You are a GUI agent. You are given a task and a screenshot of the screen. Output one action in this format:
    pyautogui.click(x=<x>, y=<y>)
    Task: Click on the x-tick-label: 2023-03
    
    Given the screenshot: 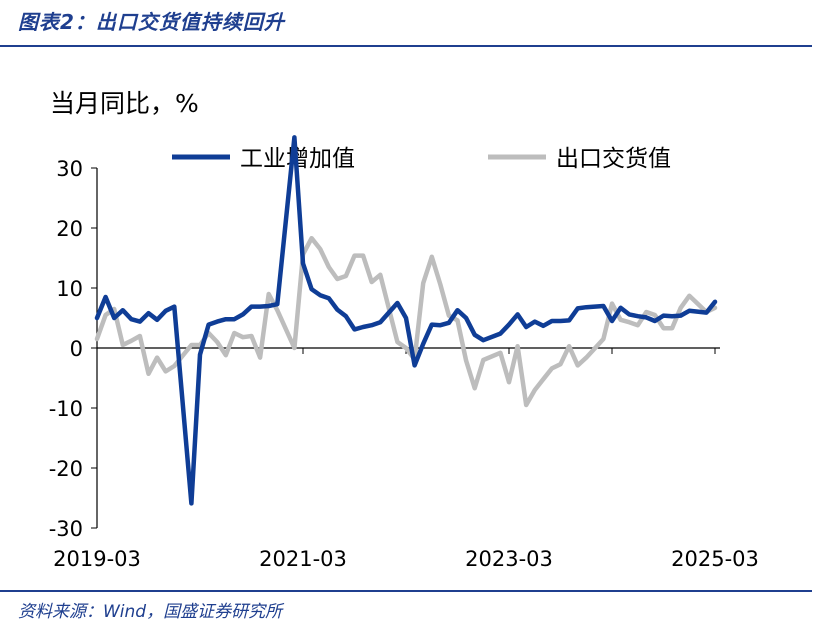 What is the action you would take?
    pyautogui.click(x=509, y=559)
    